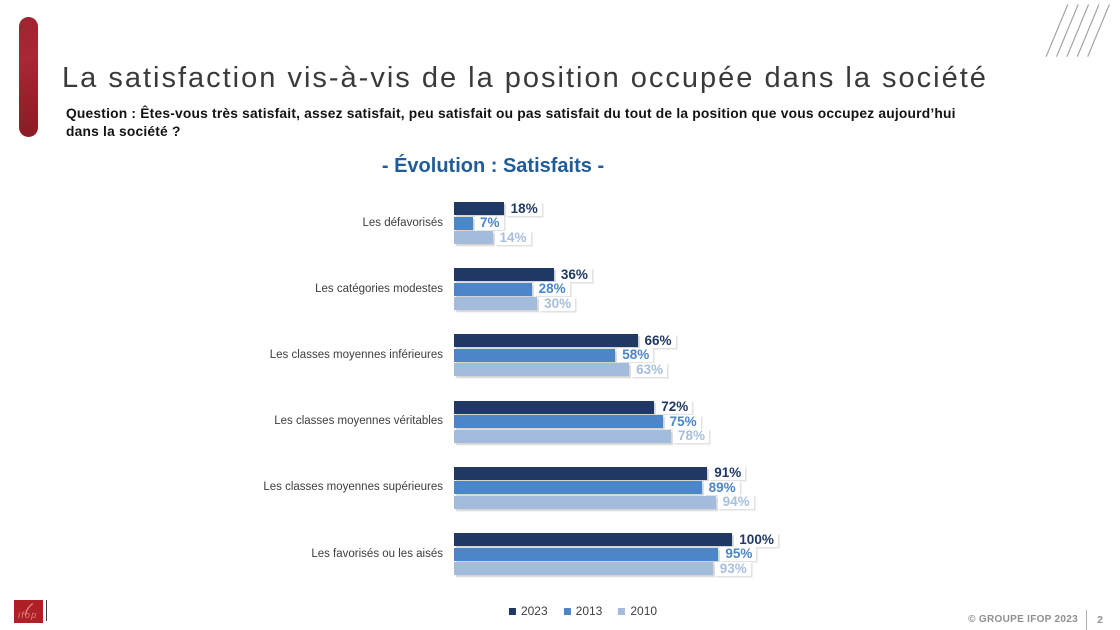 Image resolution: width=1120 pixels, height=630 pixels. Describe the element at coordinates (534, 611) in the screenshot. I see `legend-label: 2023` at that location.